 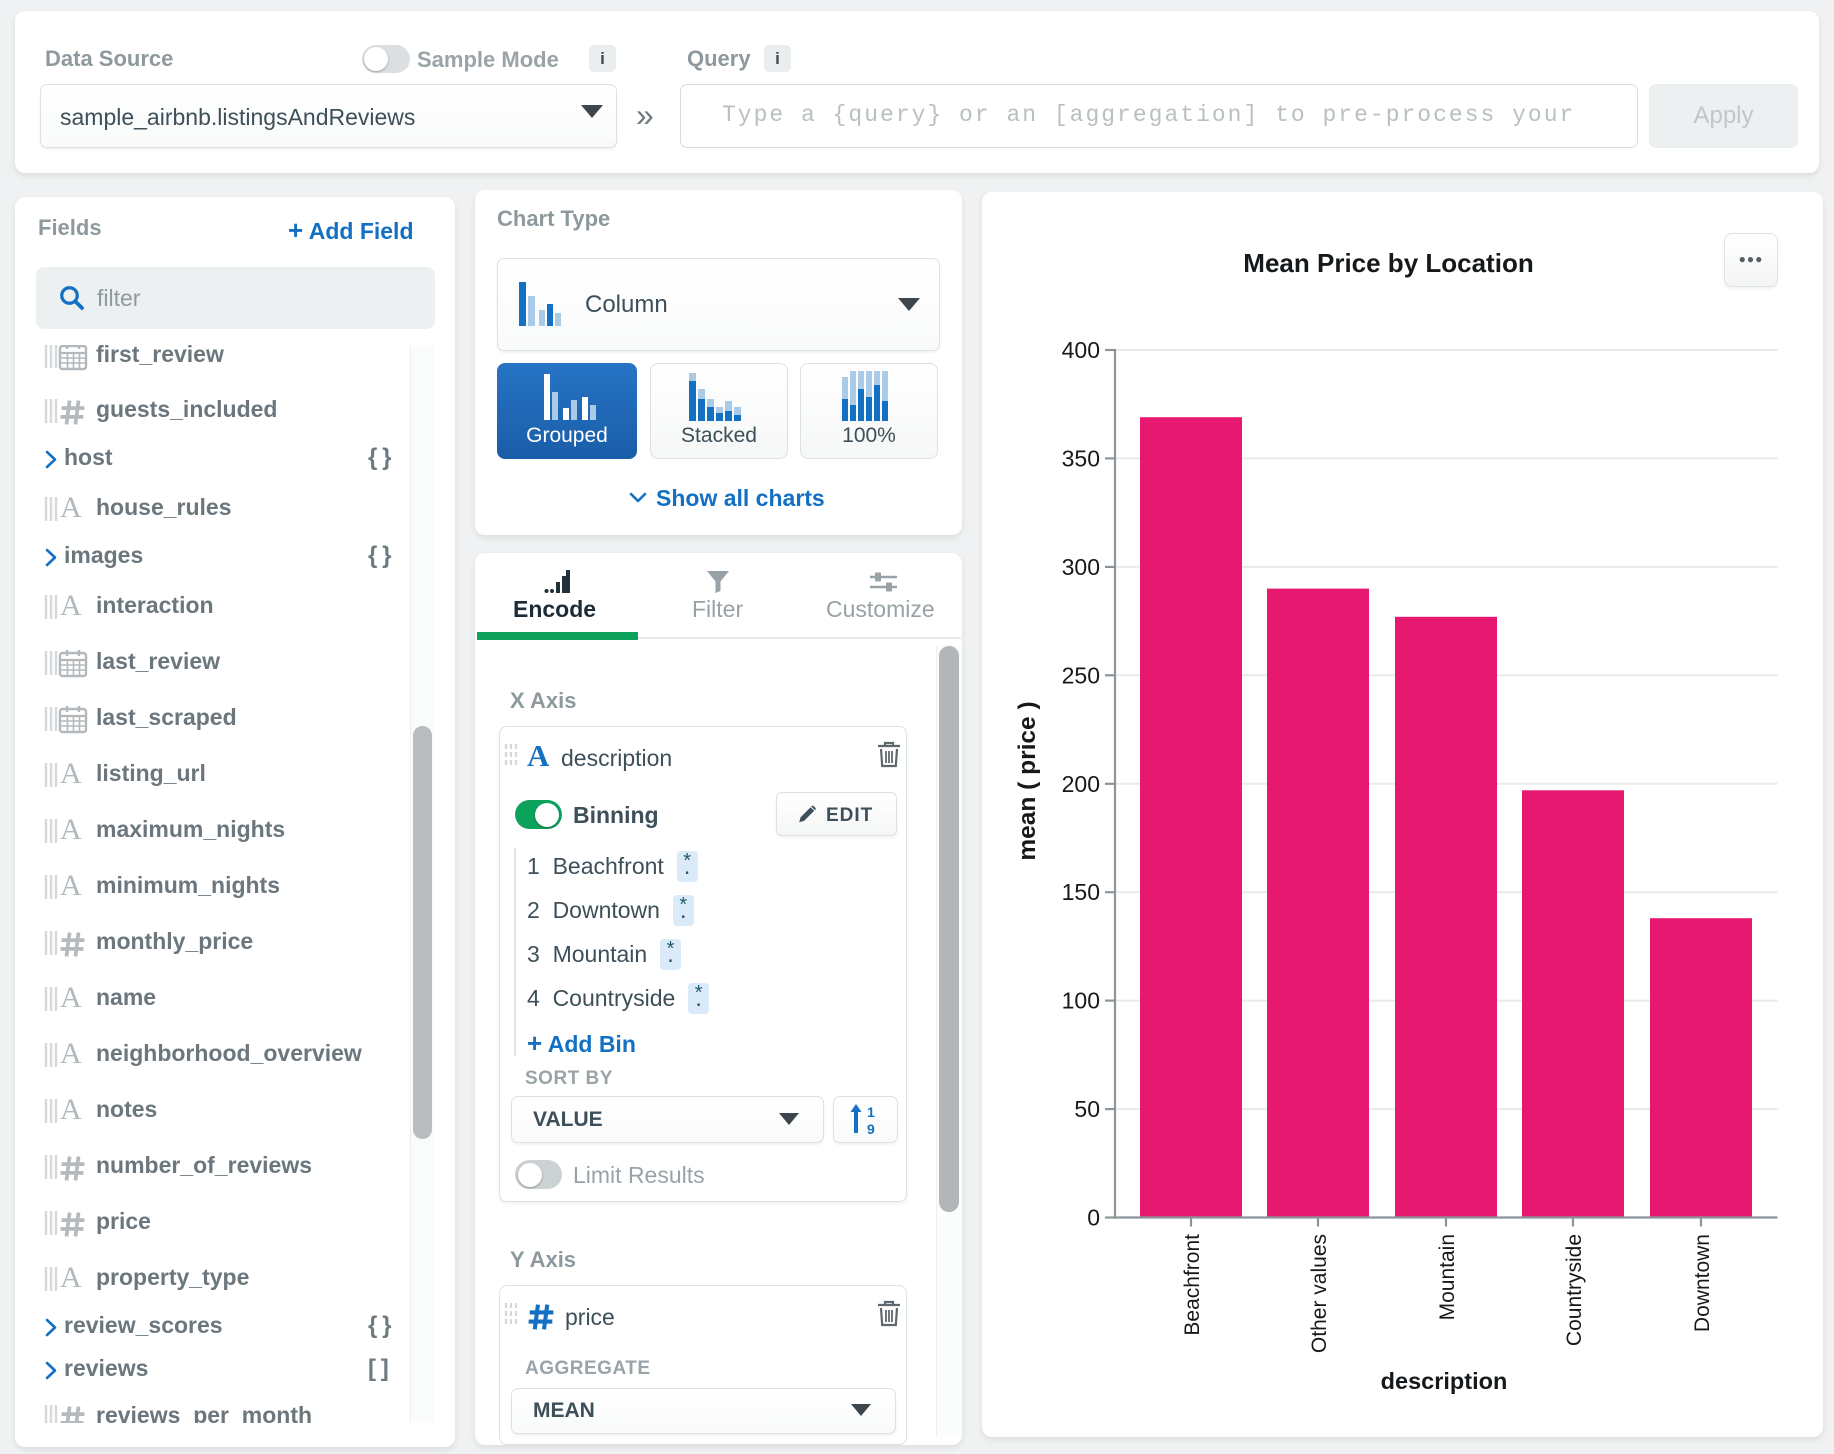 What do you see at coordinates (1574, 1290) in the screenshot?
I see `svg-text: Countryside` at bounding box center [1574, 1290].